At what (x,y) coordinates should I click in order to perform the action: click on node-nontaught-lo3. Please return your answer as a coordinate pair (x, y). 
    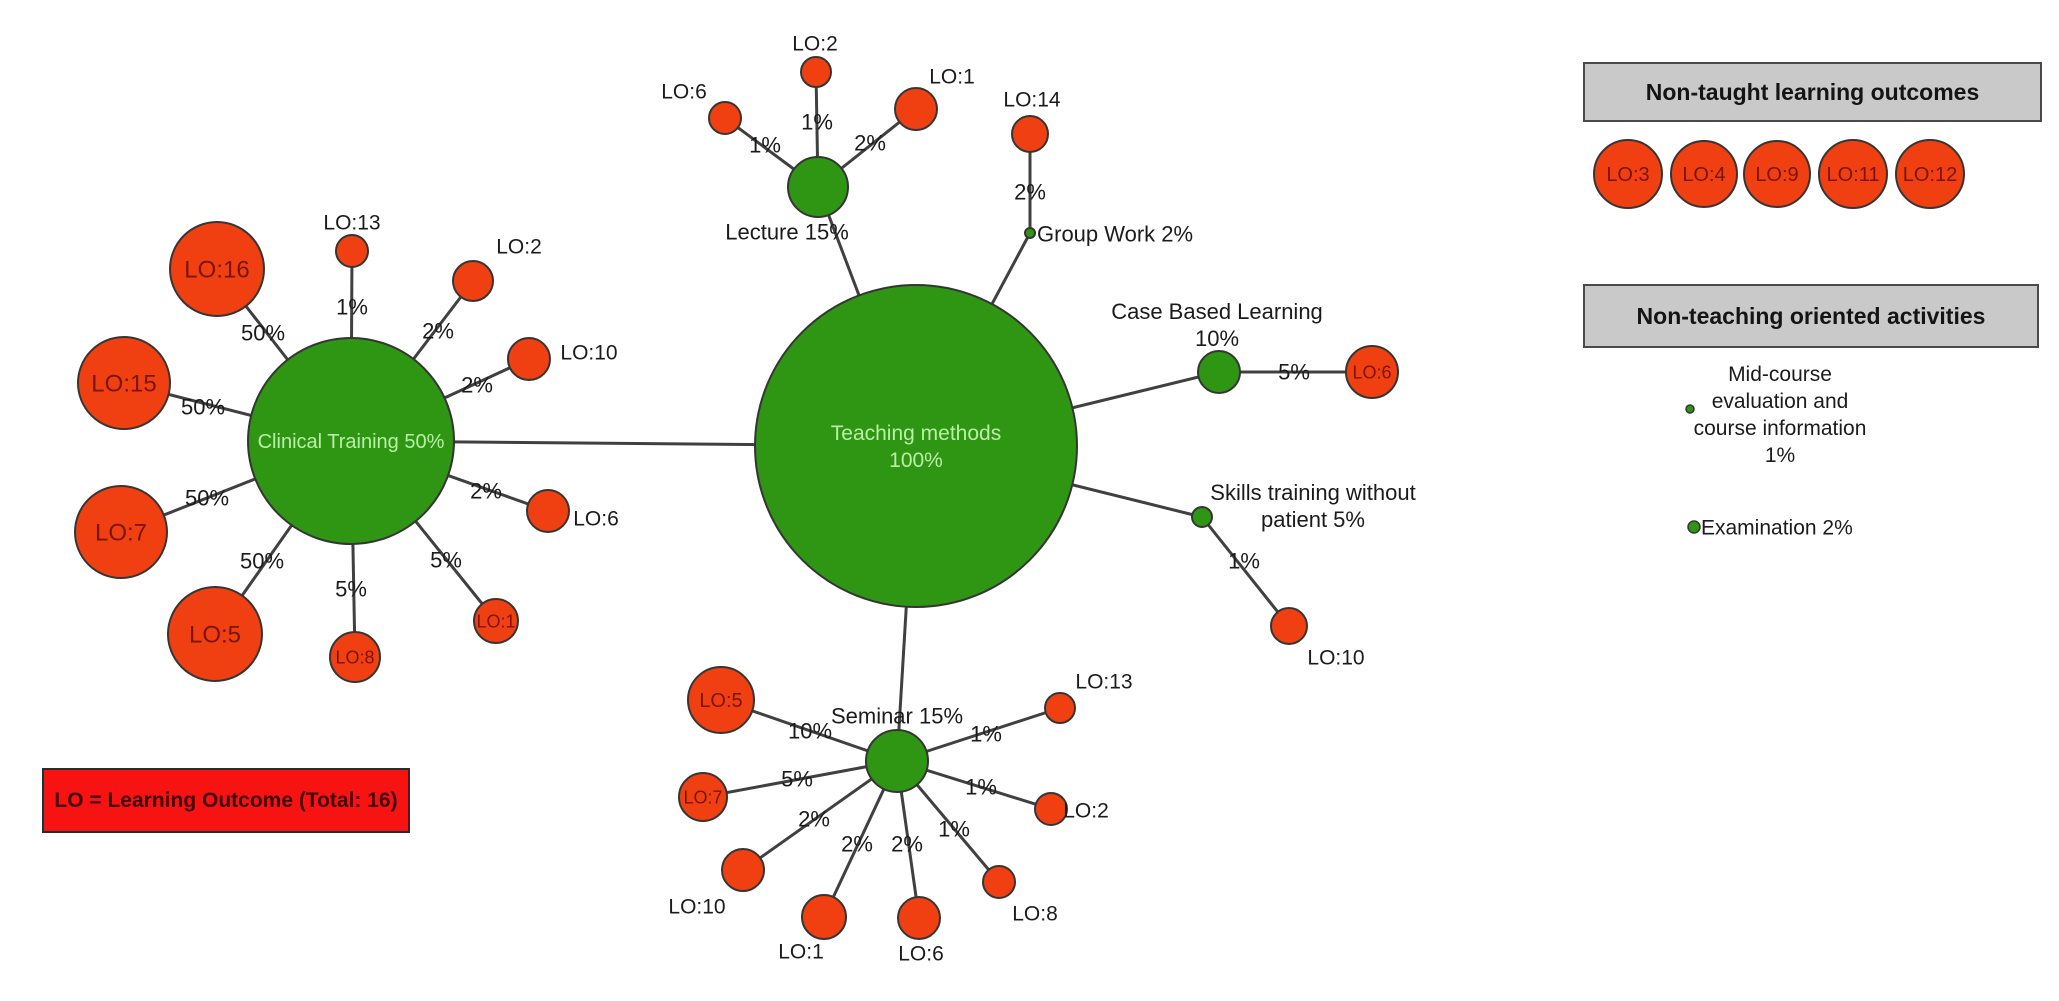
    Looking at the image, I should click on (1628, 174).